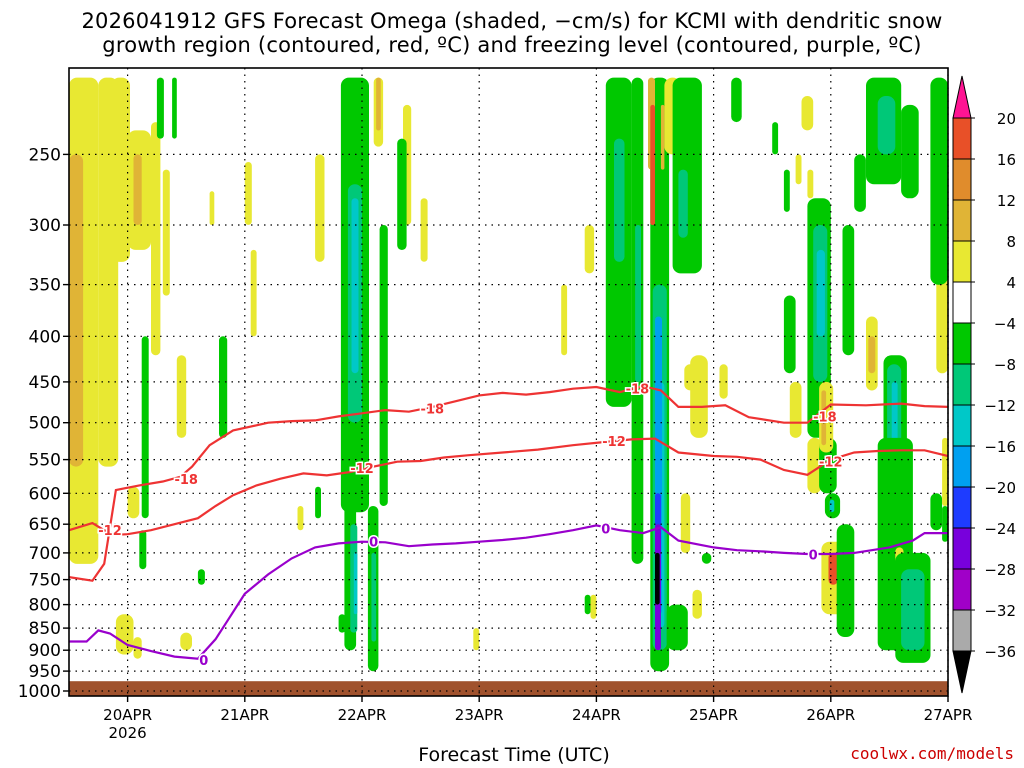 This screenshot has height=768, width=1024. Describe the element at coordinates (479, 715) in the screenshot. I see `x-tick-label: 23APR` at that location.